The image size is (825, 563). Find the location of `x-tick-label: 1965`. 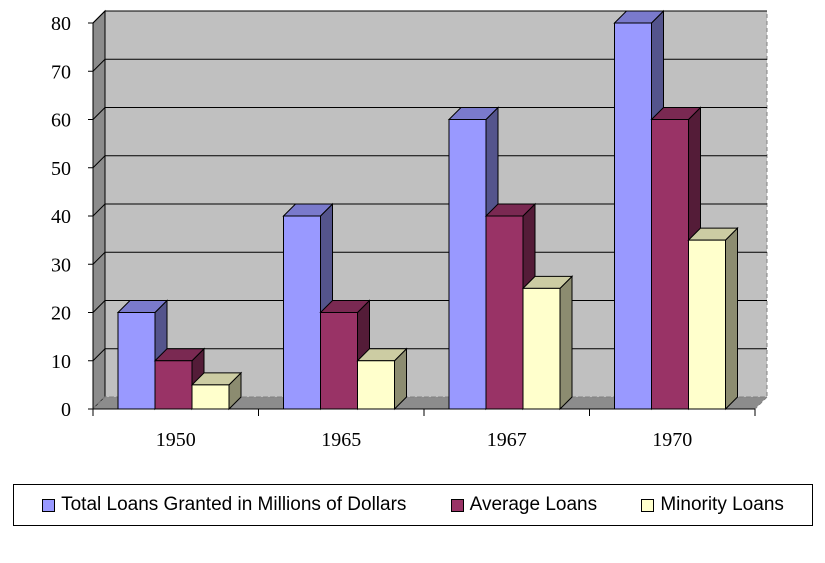

x-tick-label: 1965 is located at coordinates (341, 440).